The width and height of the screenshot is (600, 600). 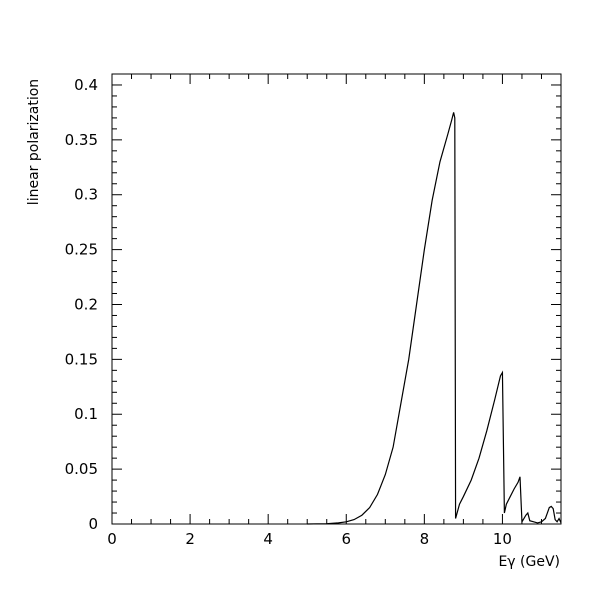 What do you see at coordinates (81, 359) in the screenshot?
I see `y-tick-label: 0.15` at bounding box center [81, 359].